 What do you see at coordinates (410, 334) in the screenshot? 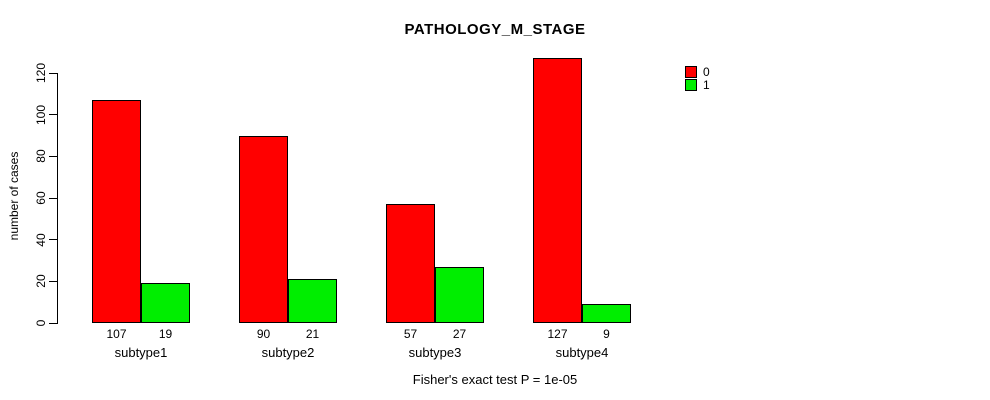
I see `value-label-subtype3-series-0: 57` at bounding box center [410, 334].